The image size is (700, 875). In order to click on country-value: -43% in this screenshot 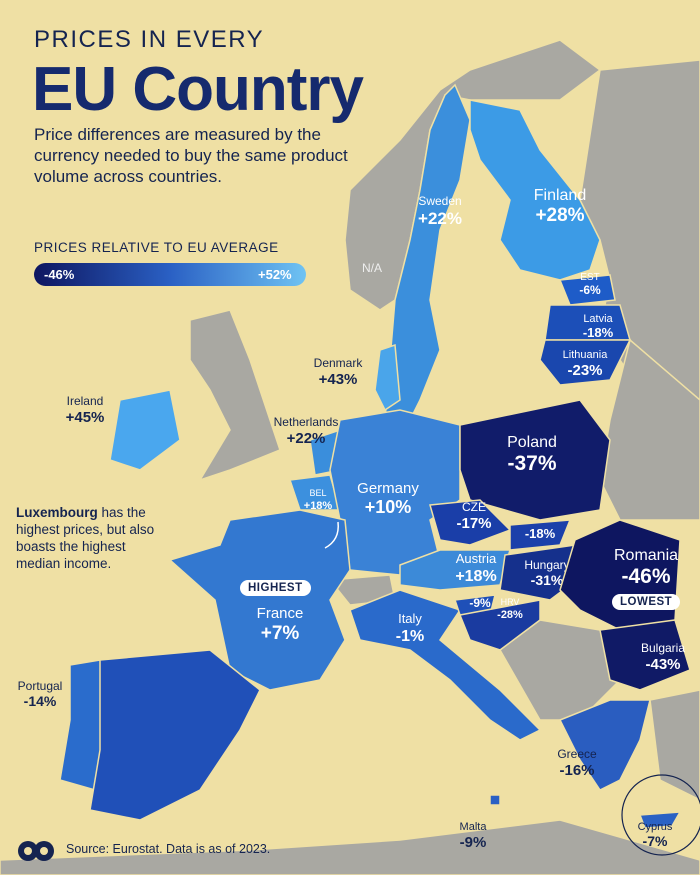, I will do `click(662, 664)`.